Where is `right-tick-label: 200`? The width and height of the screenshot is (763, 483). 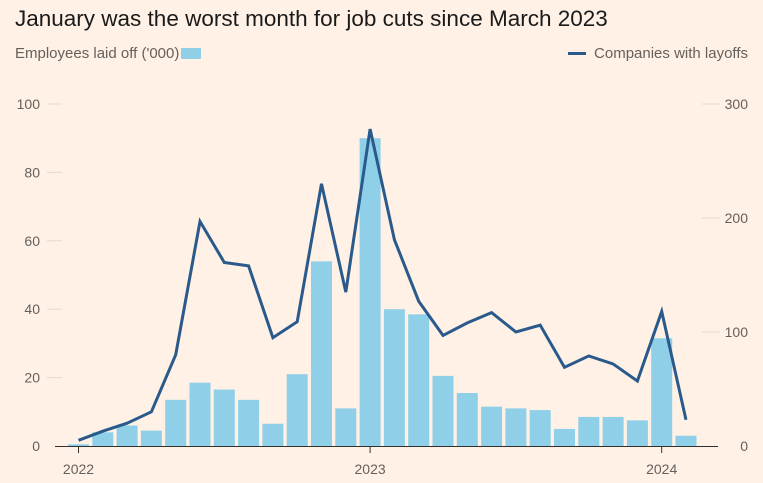
right-tick-label: 200 is located at coordinates (737, 218).